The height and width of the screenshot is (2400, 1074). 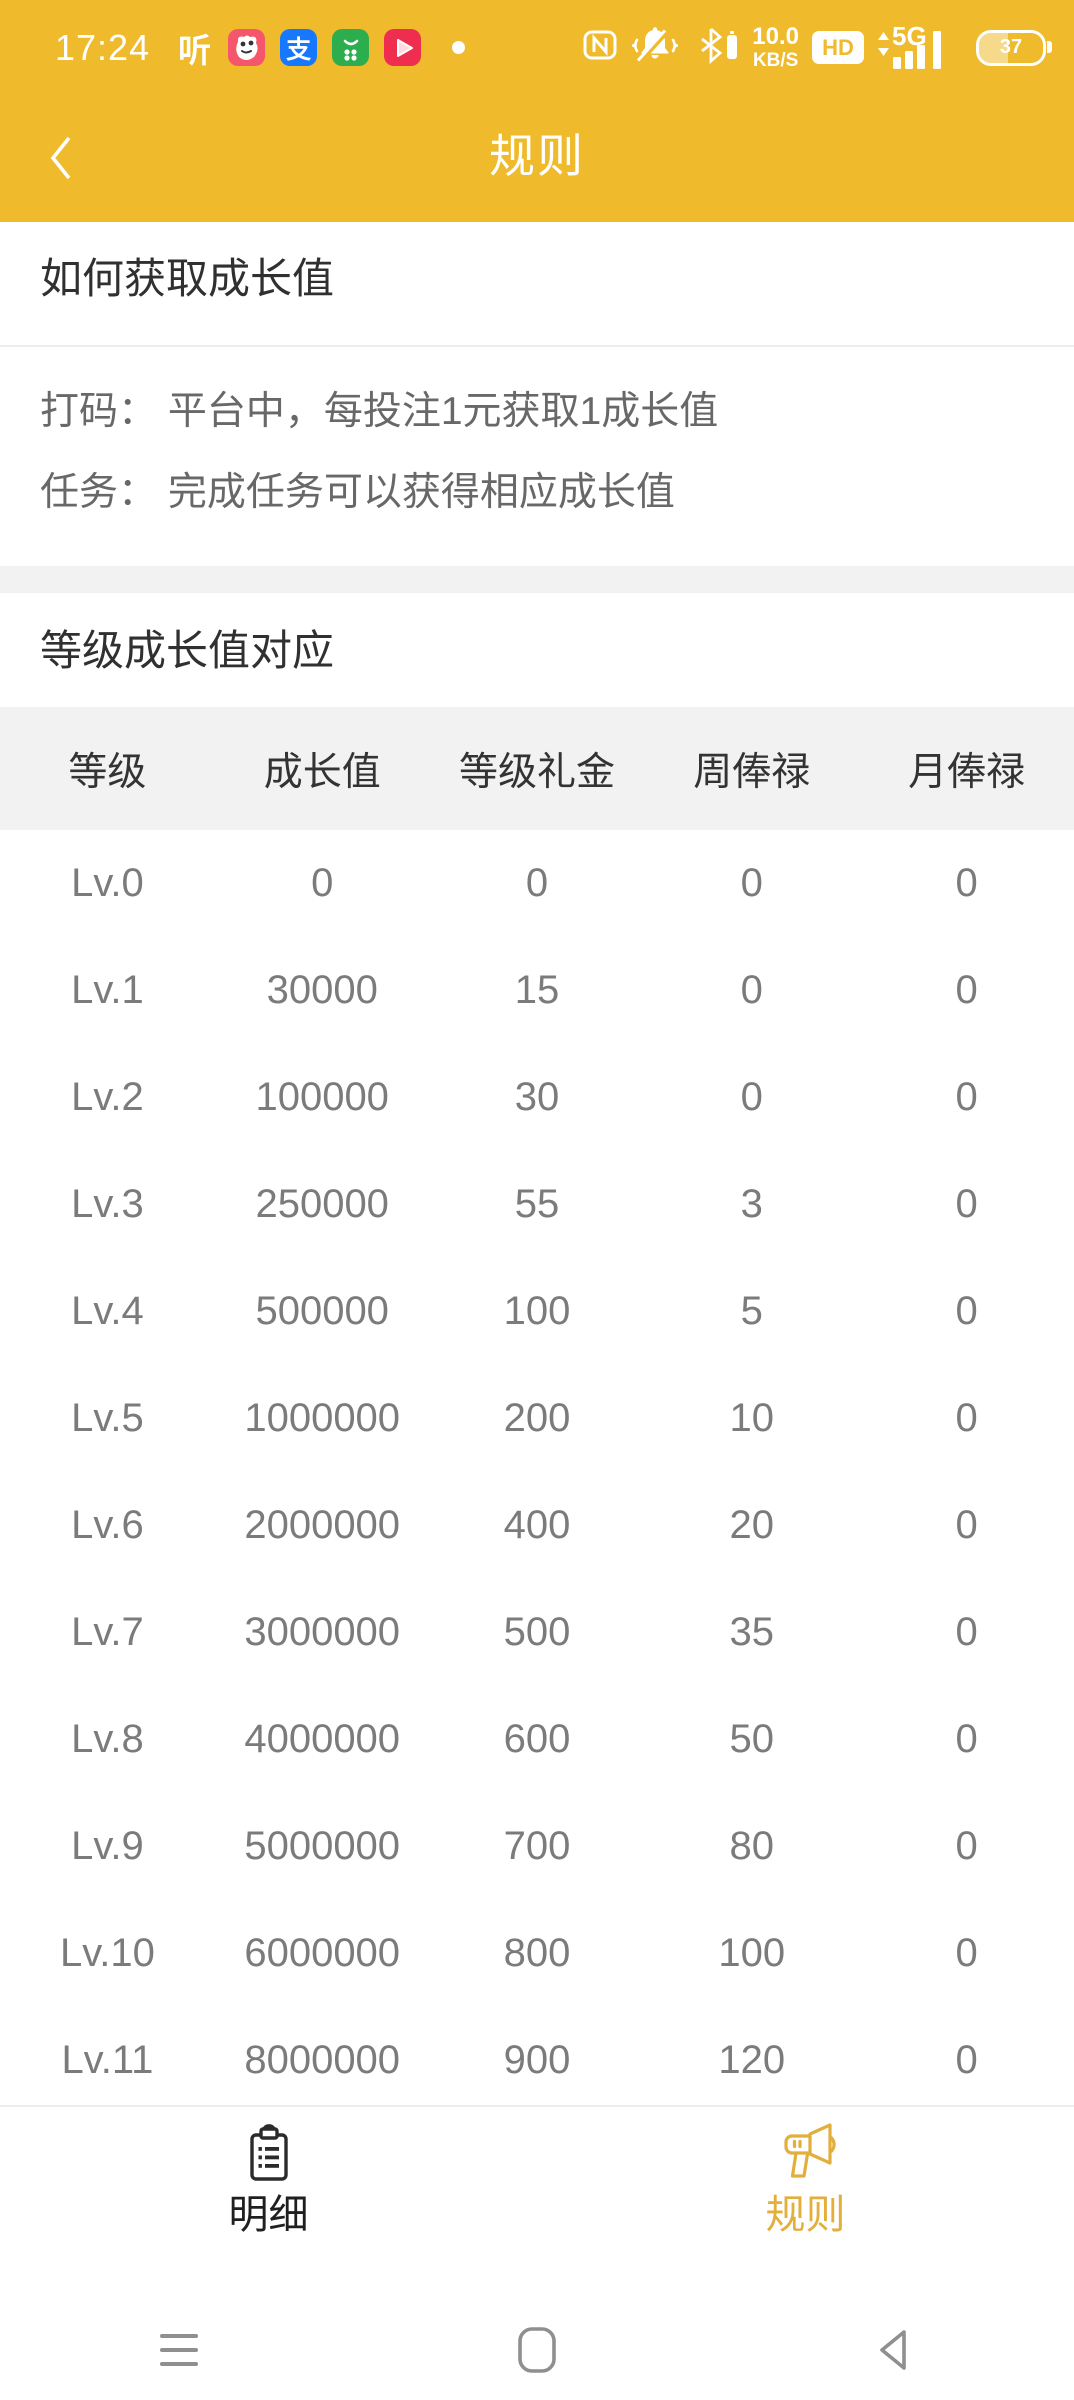 What do you see at coordinates (107, 883) in the screenshot?
I see `table-cell: Lv.0` at bounding box center [107, 883].